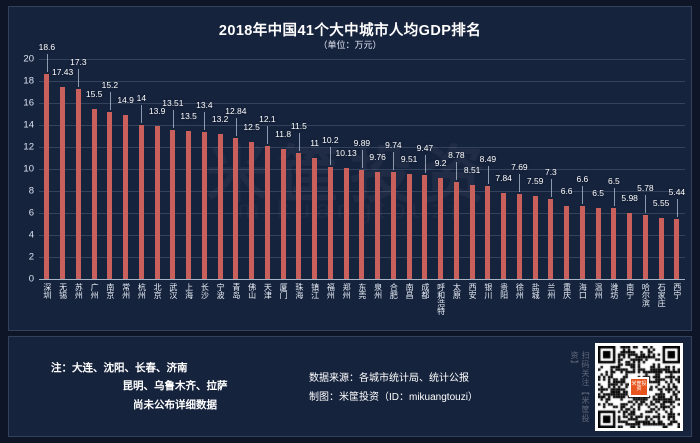 The height and width of the screenshot is (443, 700). What do you see at coordinates (393, 169) in the screenshot?
I see `bar-item: 9.74` at bounding box center [393, 169].